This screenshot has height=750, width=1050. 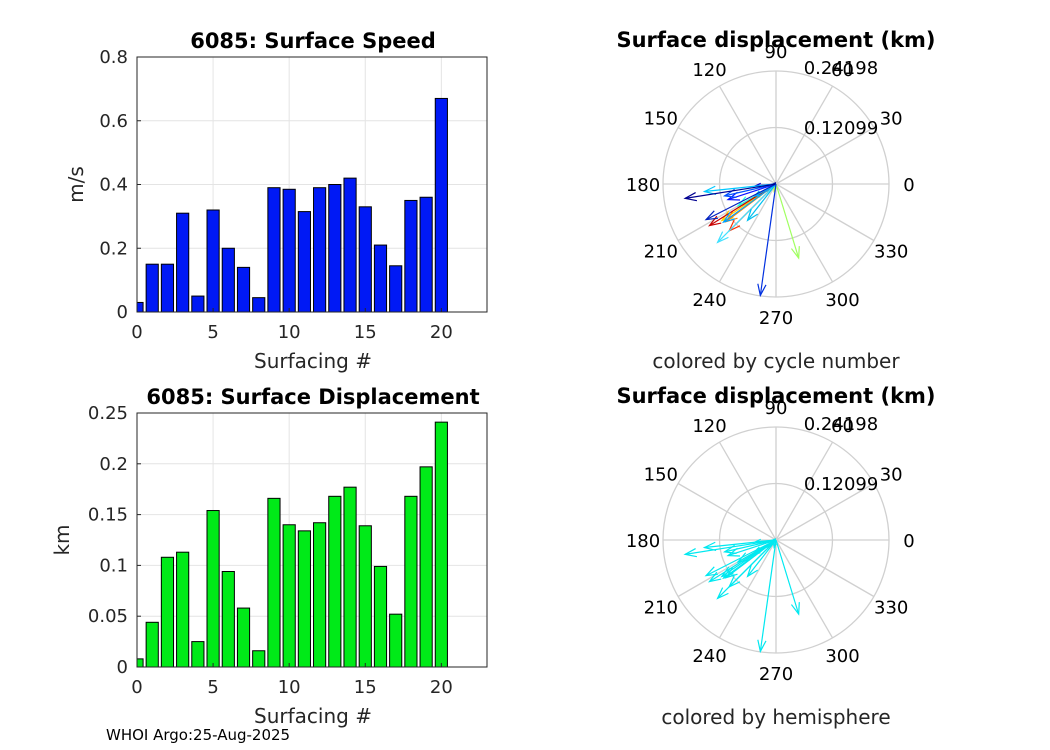 I want to click on y-tick-label: 0.6, so click(x=113, y=121).